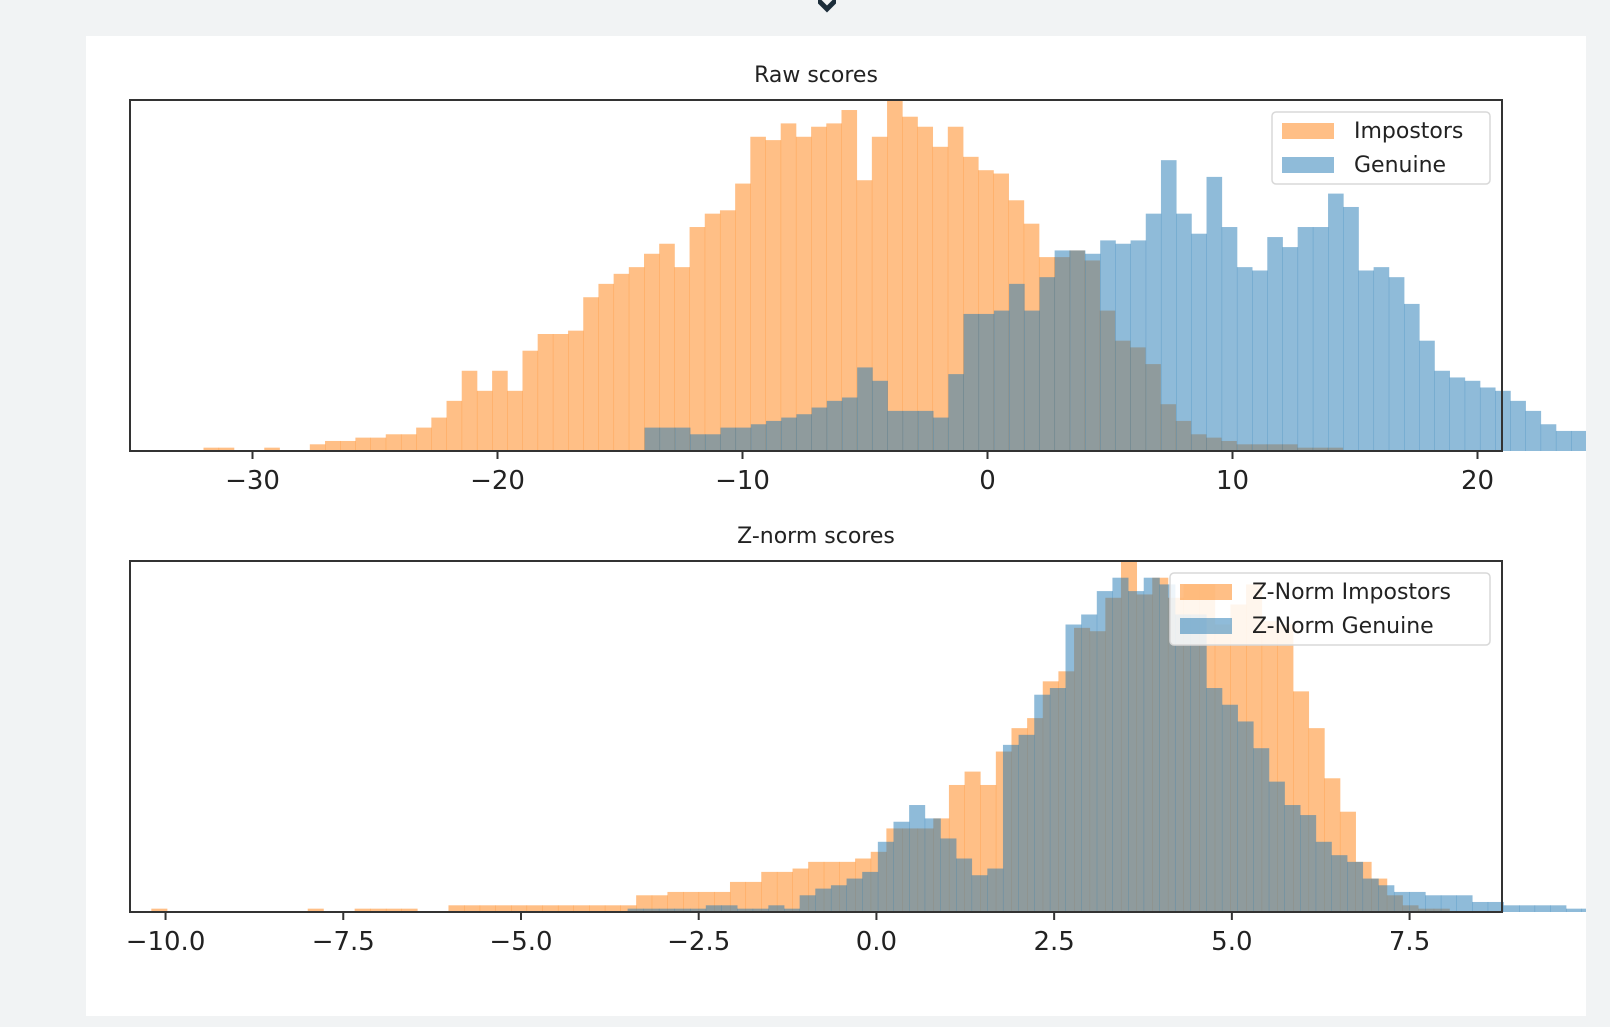  Describe the element at coordinates (1308, 165) in the screenshot. I see `legend-swatch-genuine` at that location.